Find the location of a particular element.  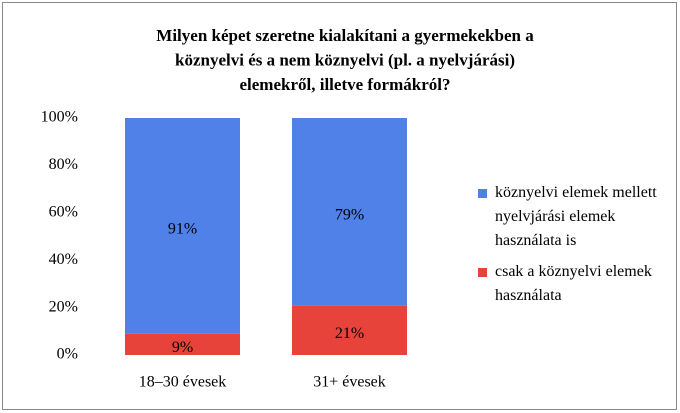

y-tick-label: 60% is located at coordinates (63, 211).